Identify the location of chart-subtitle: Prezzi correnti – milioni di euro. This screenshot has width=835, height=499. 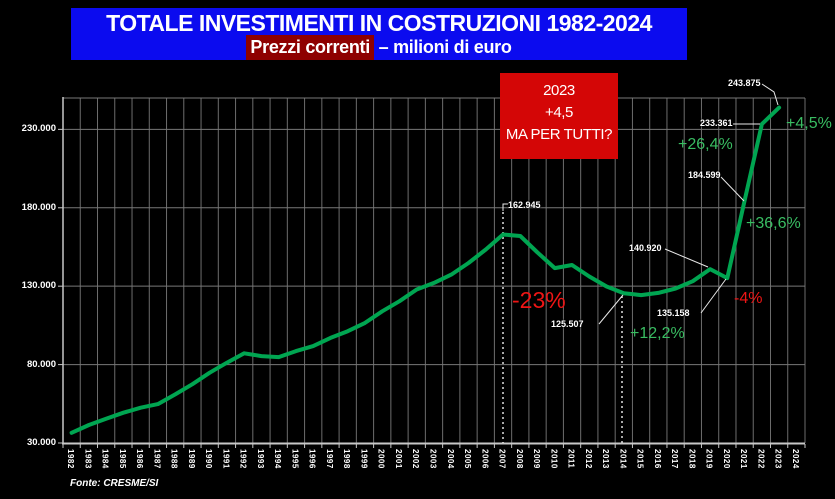
(379, 47).